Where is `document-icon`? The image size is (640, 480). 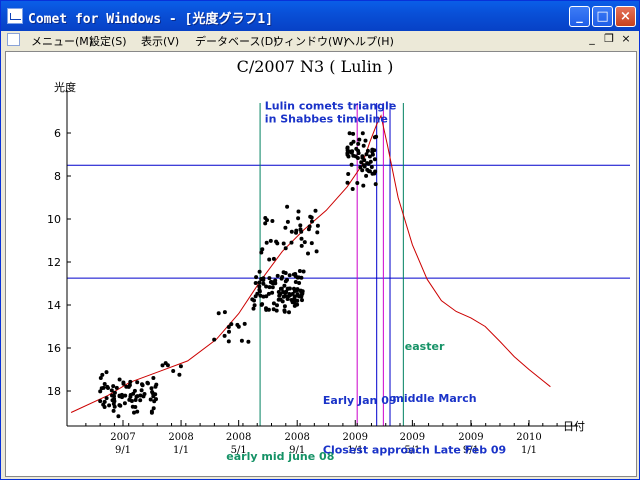 document-icon is located at coordinates (13, 39).